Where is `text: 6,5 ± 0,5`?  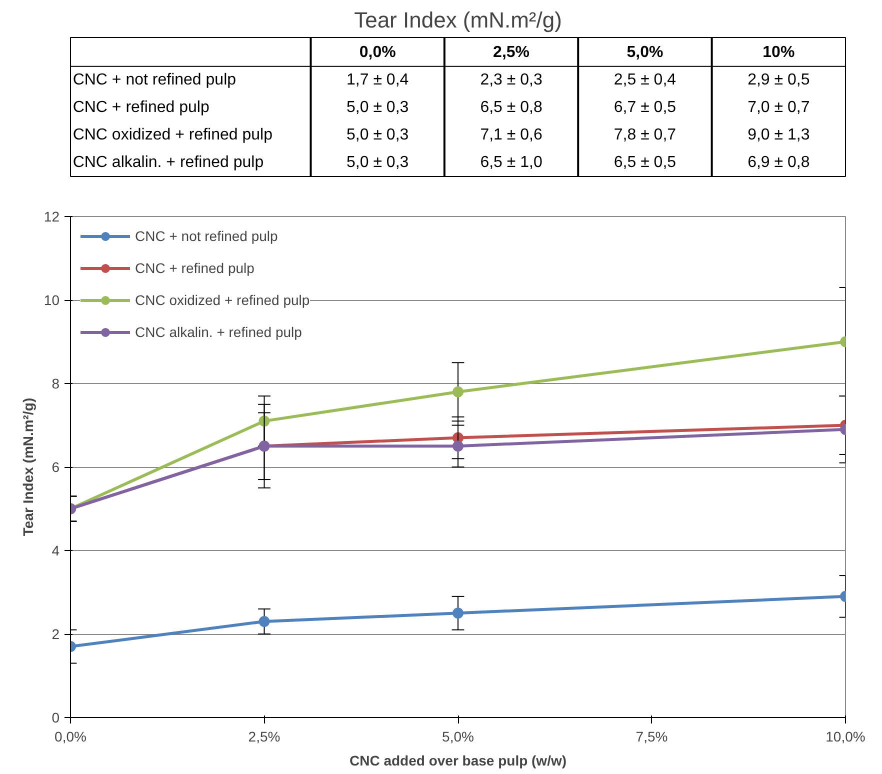 text: 6,5 ± 0,5 is located at coordinates (645, 163).